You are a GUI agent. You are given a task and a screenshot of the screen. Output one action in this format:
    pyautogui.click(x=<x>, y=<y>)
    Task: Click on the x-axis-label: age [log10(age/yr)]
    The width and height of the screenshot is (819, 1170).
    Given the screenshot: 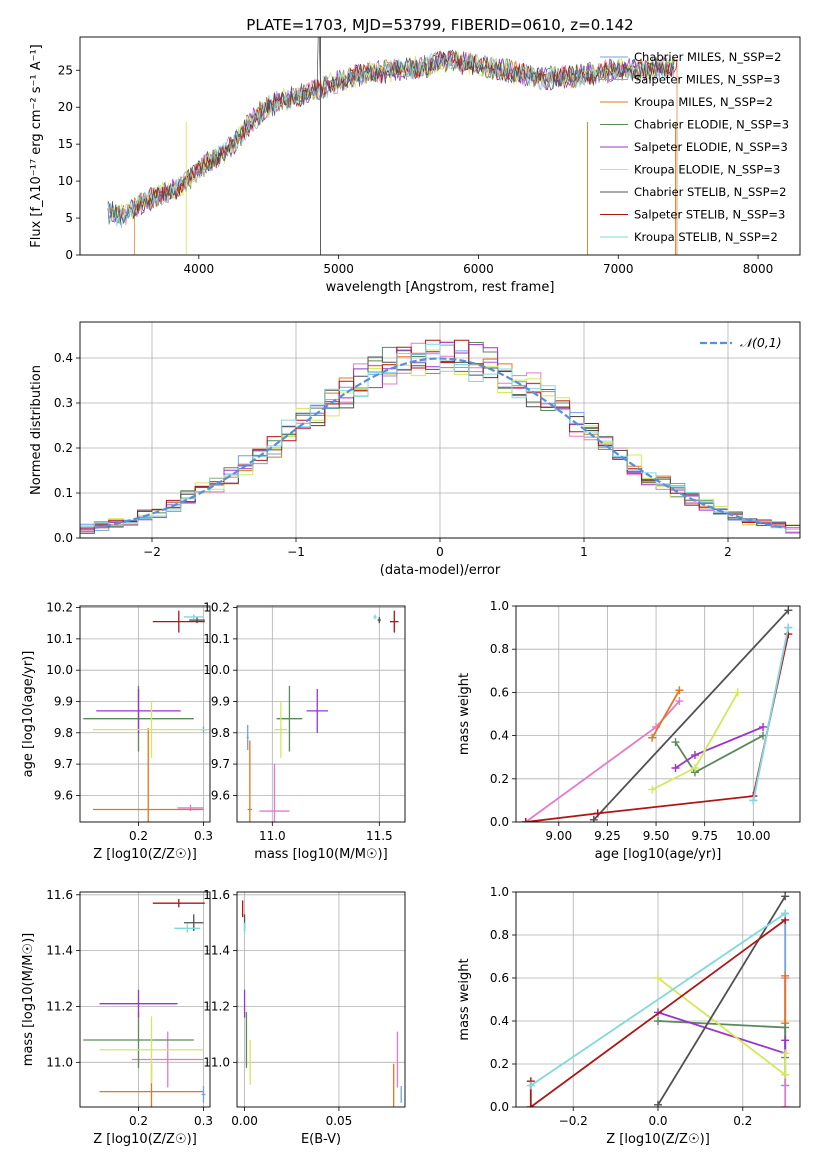 What is the action you would take?
    pyautogui.click(x=658, y=854)
    